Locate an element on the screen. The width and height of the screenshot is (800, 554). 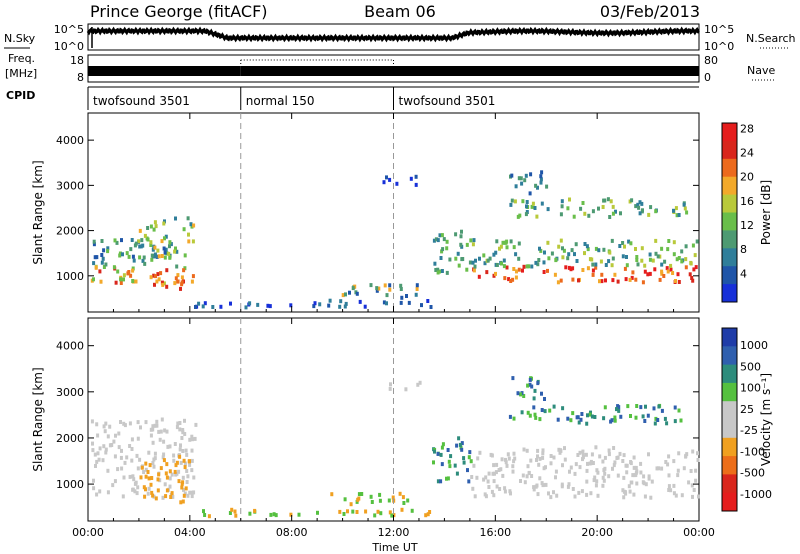
colorbar-tick-label: 1000 is located at coordinates (754, 345).